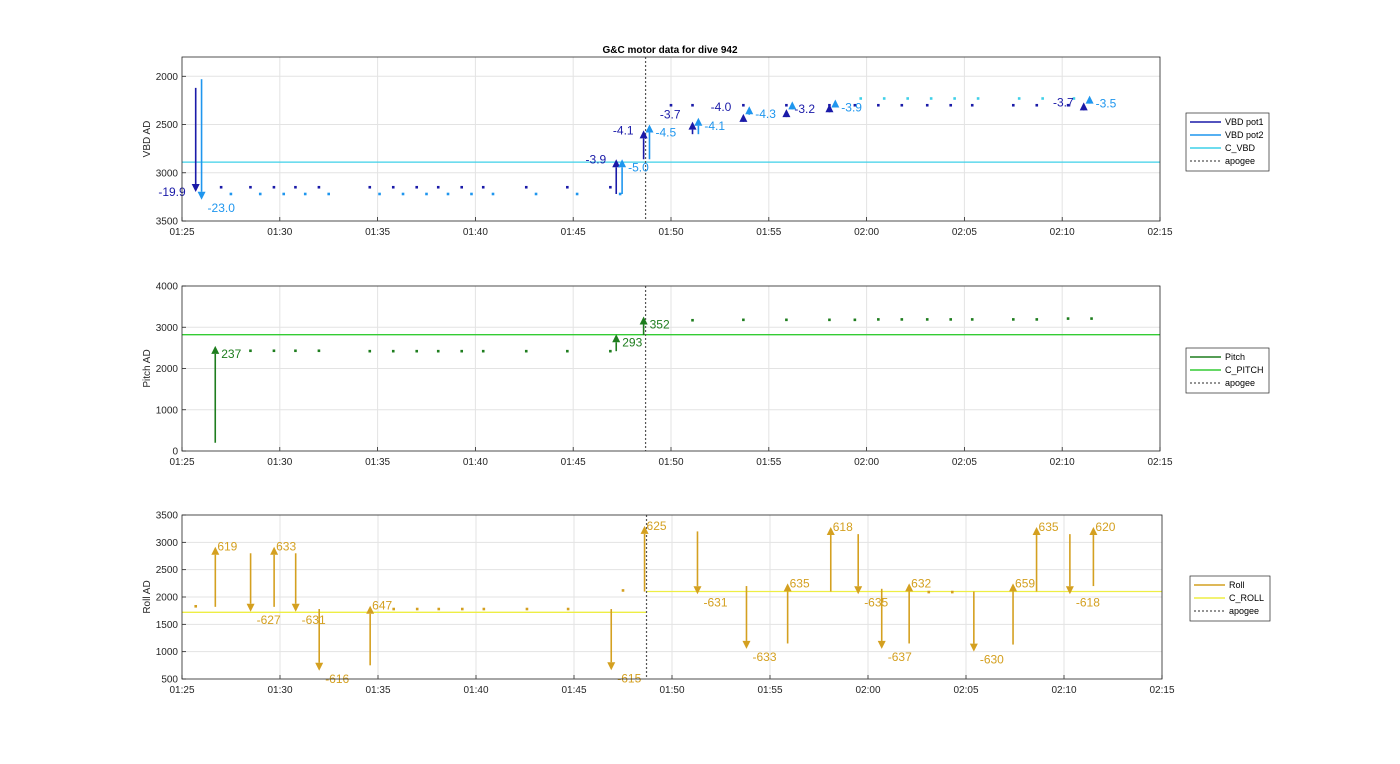  What do you see at coordinates (804, 109) in the screenshot?
I see `move-label: -3.2` at bounding box center [804, 109].